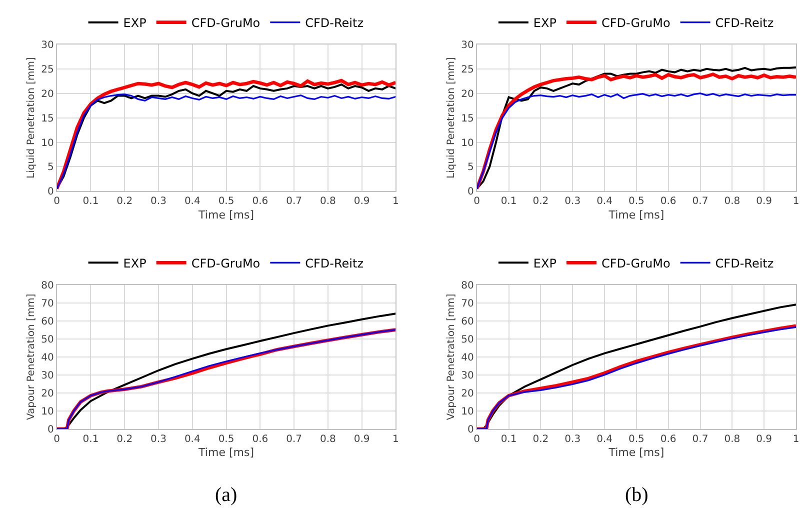  Describe the element at coordinates (636, 495) in the screenshot. I see `text: (b)` at that location.